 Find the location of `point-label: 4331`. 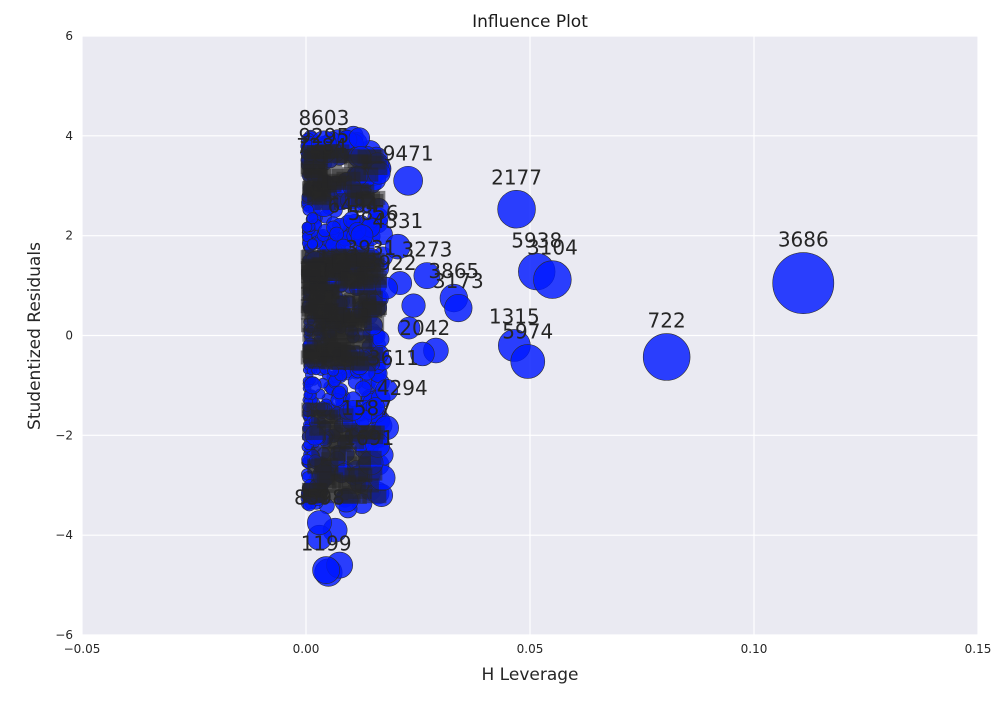

point-label: 4331 is located at coordinates (397, 221).